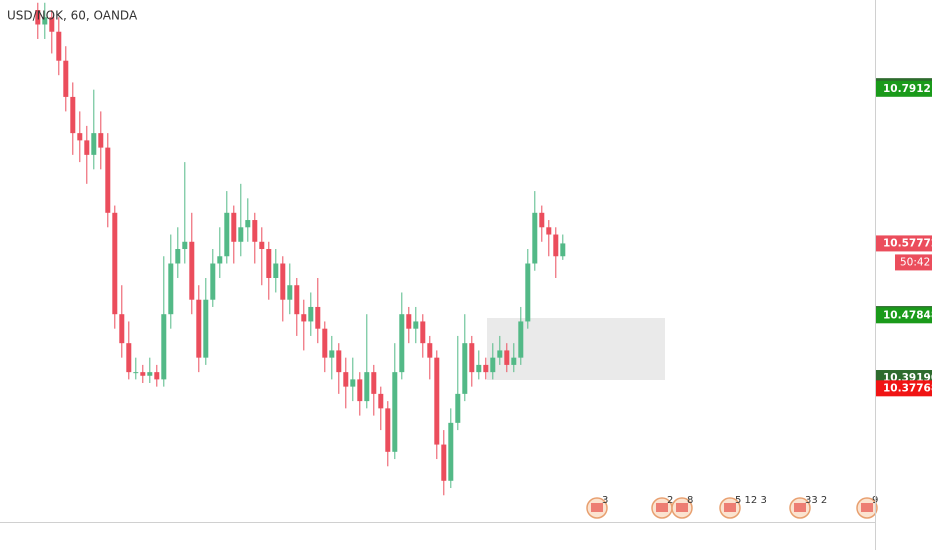 This screenshot has height=550, width=932. What do you see at coordinates (690, 500) in the screenshot?
I see `event-label: 8` at bounding box center [690, 500].